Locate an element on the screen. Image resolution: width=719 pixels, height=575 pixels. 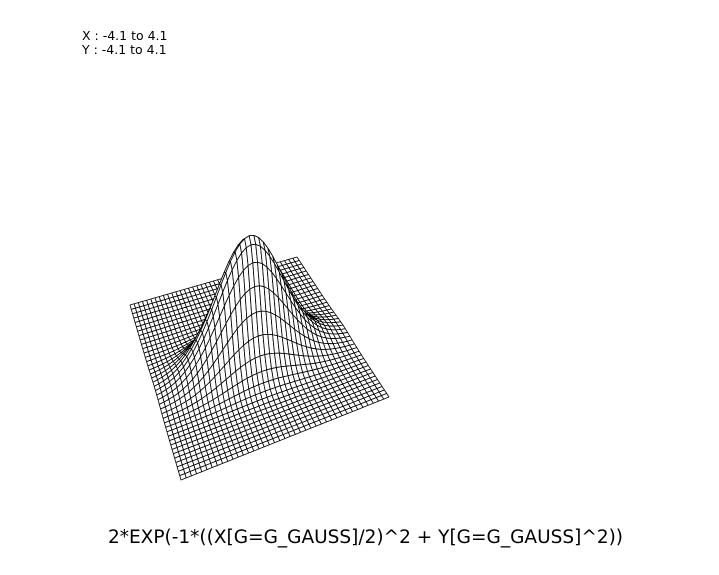
surface-cell is located at coordinates (385, 396).